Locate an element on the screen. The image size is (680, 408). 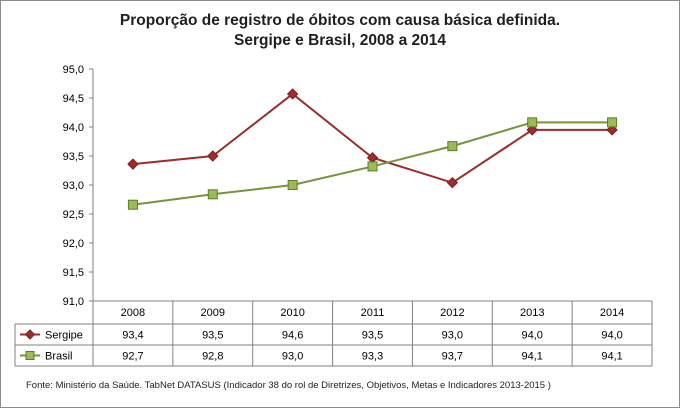
data-label-brasil: 93,7 is located at coordinates (452, 357).